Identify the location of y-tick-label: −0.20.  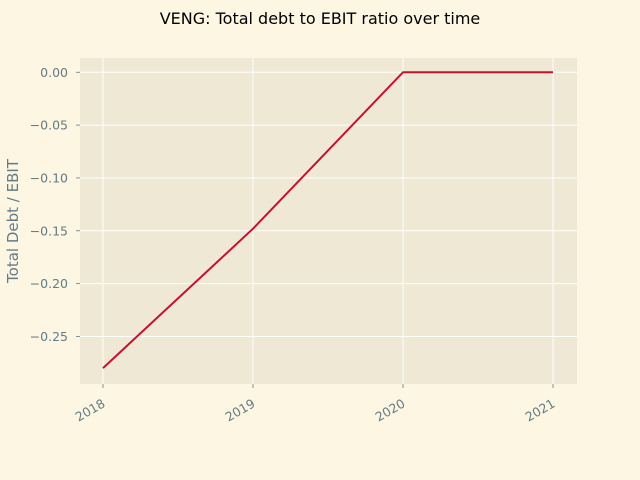
(49, 283).